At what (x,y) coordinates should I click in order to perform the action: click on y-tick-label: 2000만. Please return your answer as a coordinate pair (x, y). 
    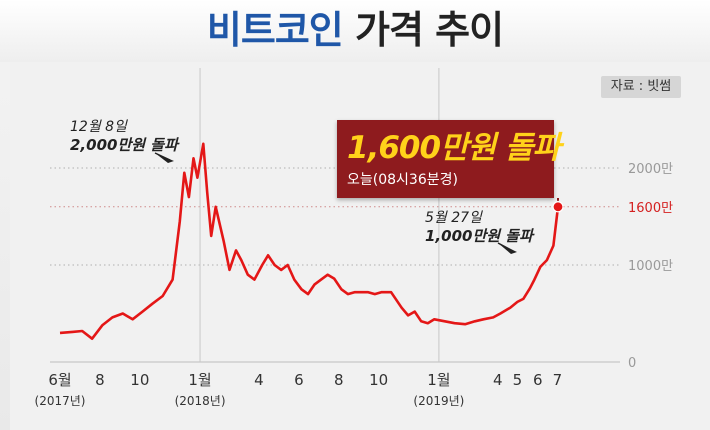
    Looking at the image, I should click on (650, 169).